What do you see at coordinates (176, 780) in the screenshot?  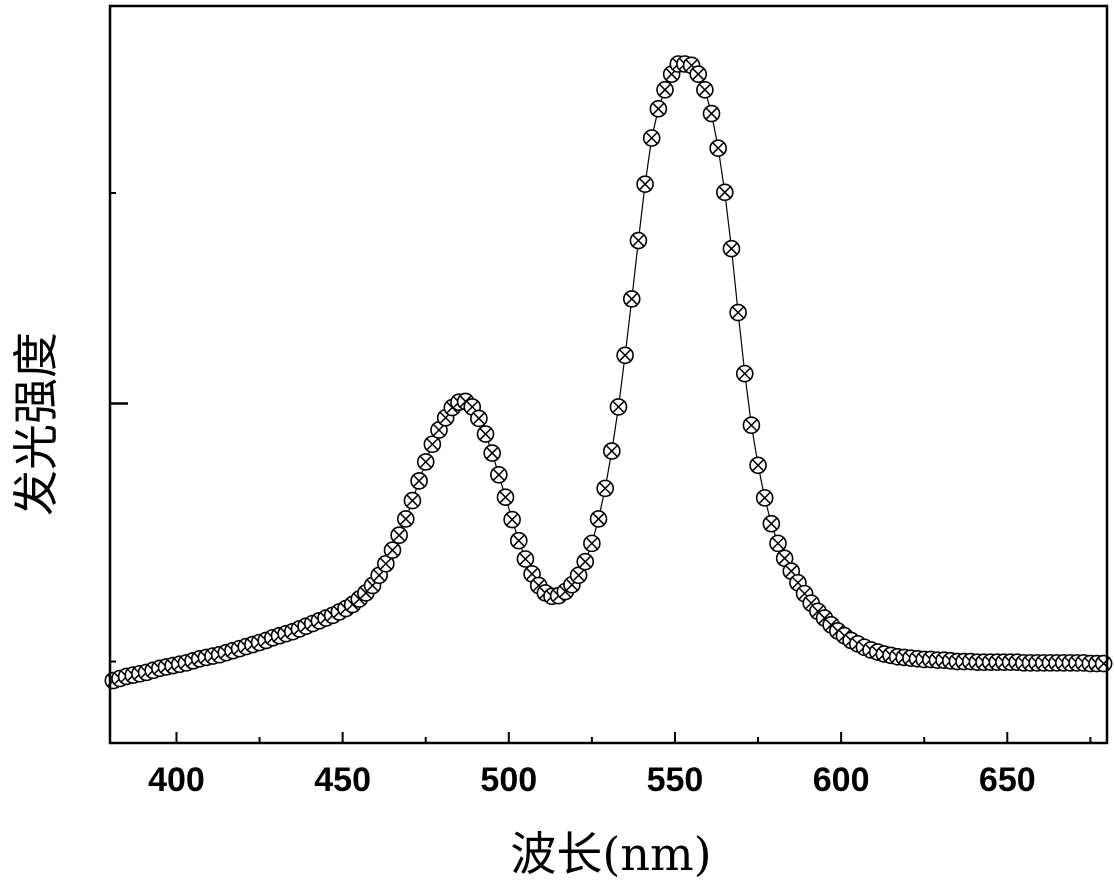 I see `x-tick-label: 400` at bounding box center [176, 780].